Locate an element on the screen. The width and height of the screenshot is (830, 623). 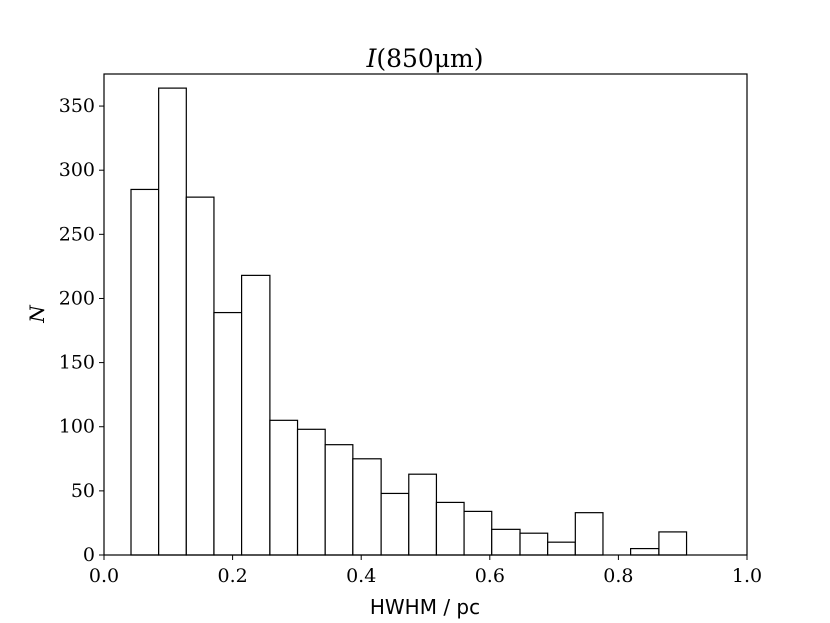
chart-title: I(850μm) is located at coordinates (424, 58).